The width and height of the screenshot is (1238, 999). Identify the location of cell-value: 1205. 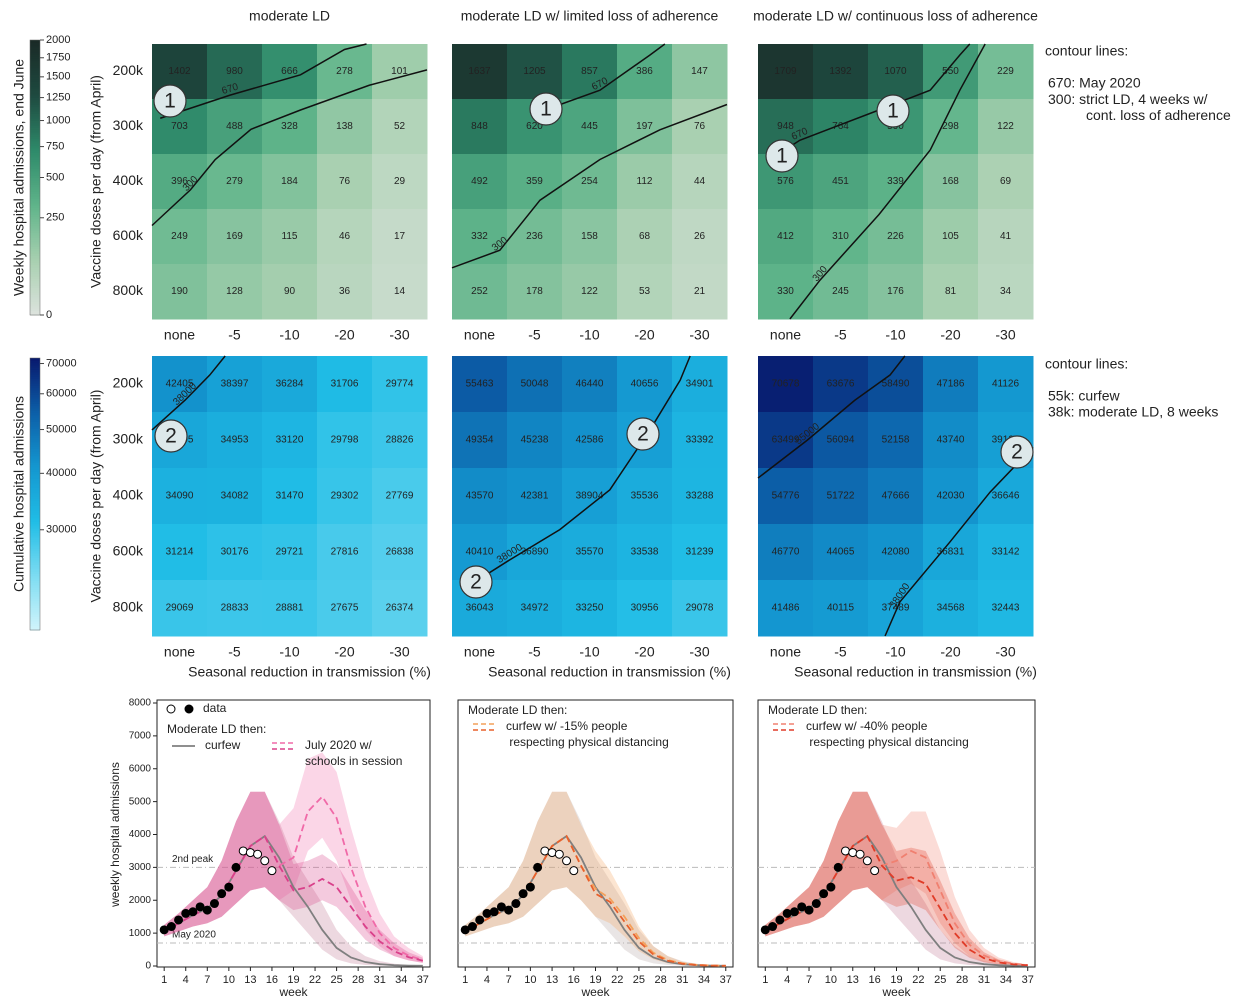
(534, 71).